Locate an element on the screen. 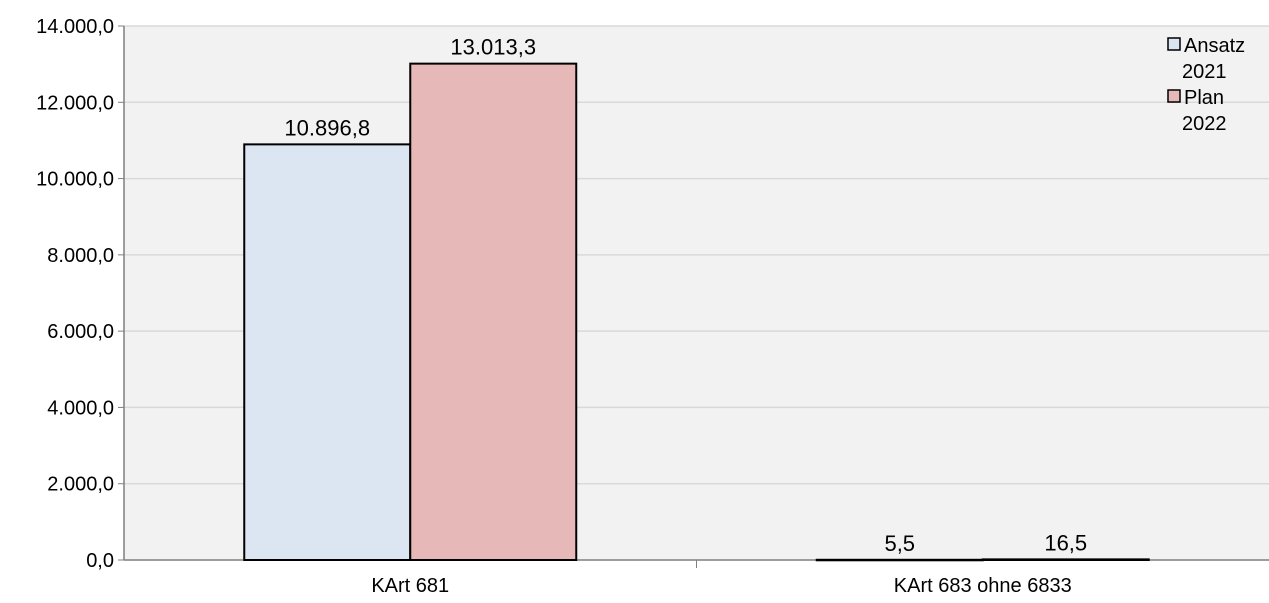  y-tick-label: 6.000,0 is located at coordinates (80, 332).